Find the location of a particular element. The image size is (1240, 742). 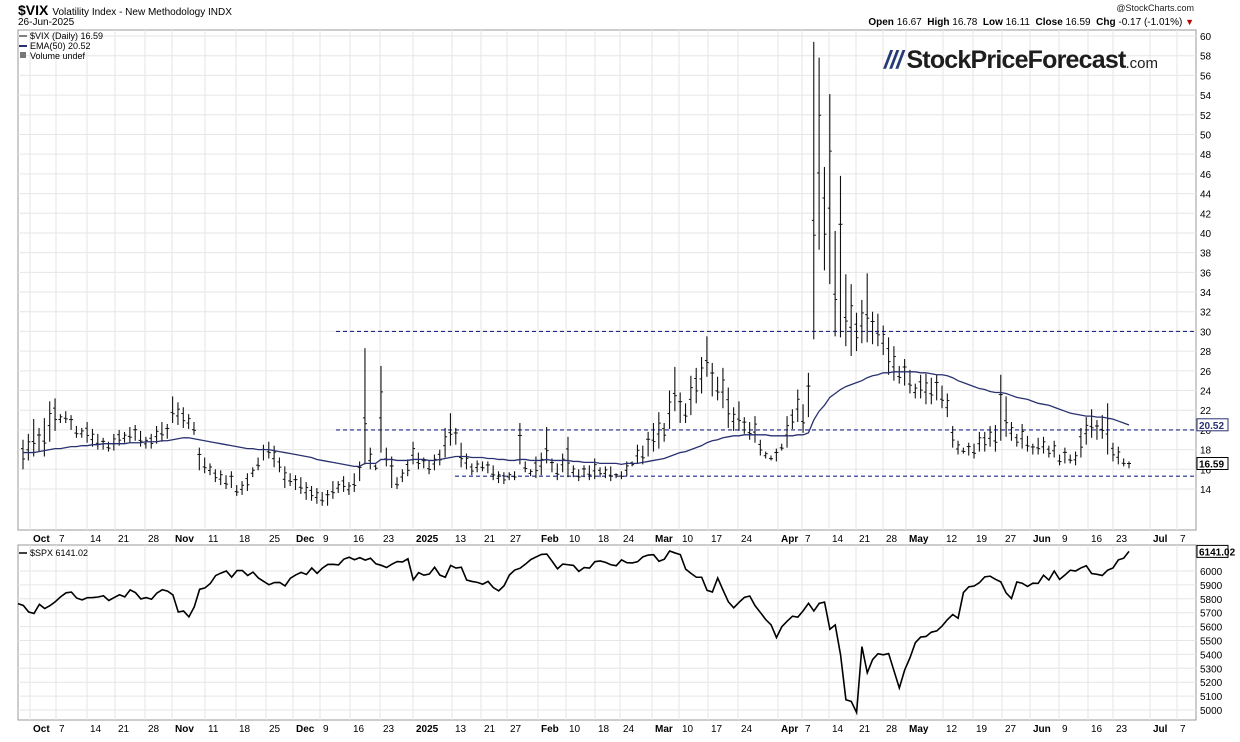

low-value: 16.11 is located at coordinates (1017, 22).